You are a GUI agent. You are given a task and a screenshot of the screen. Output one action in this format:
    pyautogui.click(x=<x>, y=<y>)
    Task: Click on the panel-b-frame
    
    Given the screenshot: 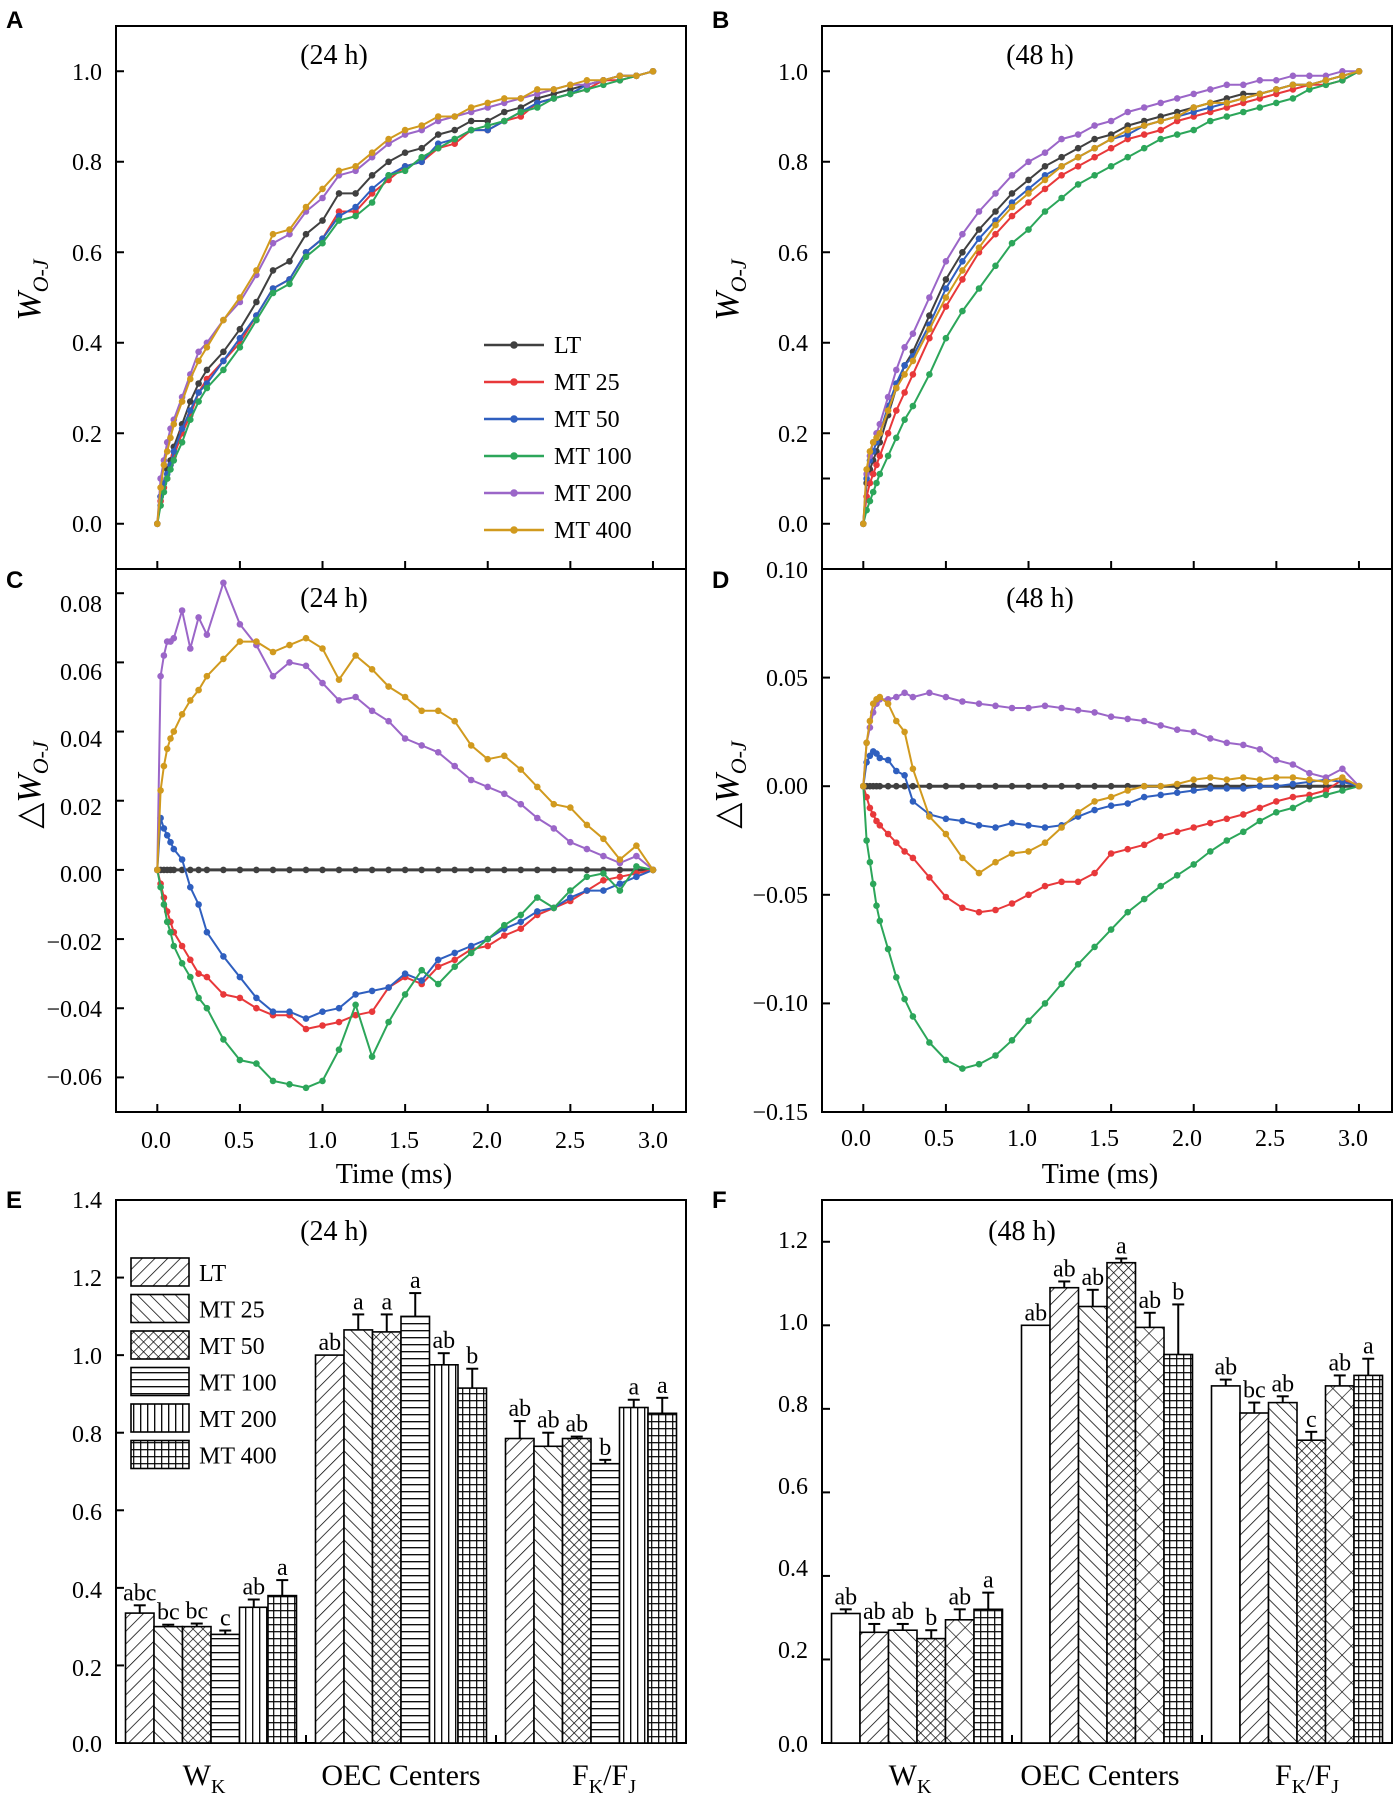 What is the action you would take?
    pyautogui.click(x=1107, y=297)
    